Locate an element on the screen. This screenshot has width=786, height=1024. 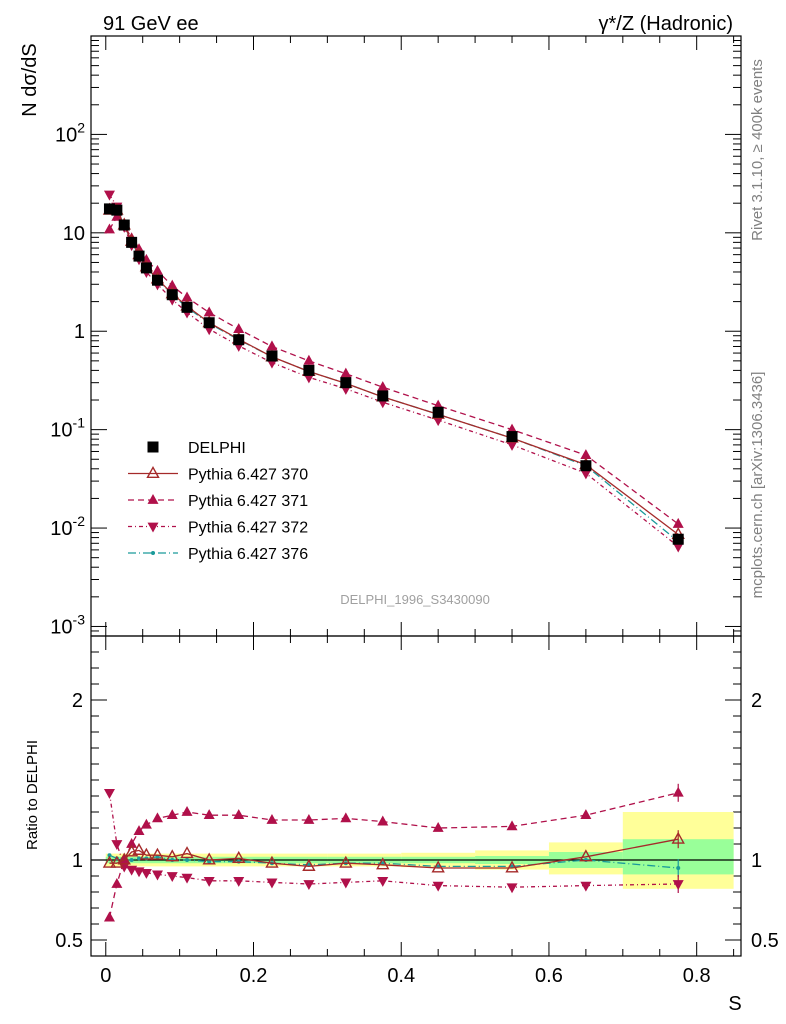
chart-title-left: 91 GeV ee is located at coordinates (151, 24).